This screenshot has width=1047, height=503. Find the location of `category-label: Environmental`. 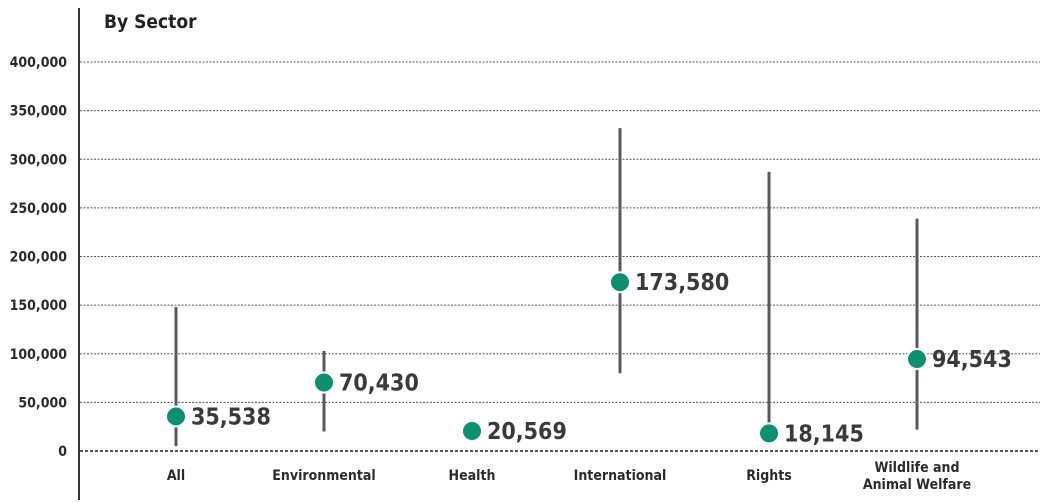

category-label: Environmental is located at coordinates (323, 476).